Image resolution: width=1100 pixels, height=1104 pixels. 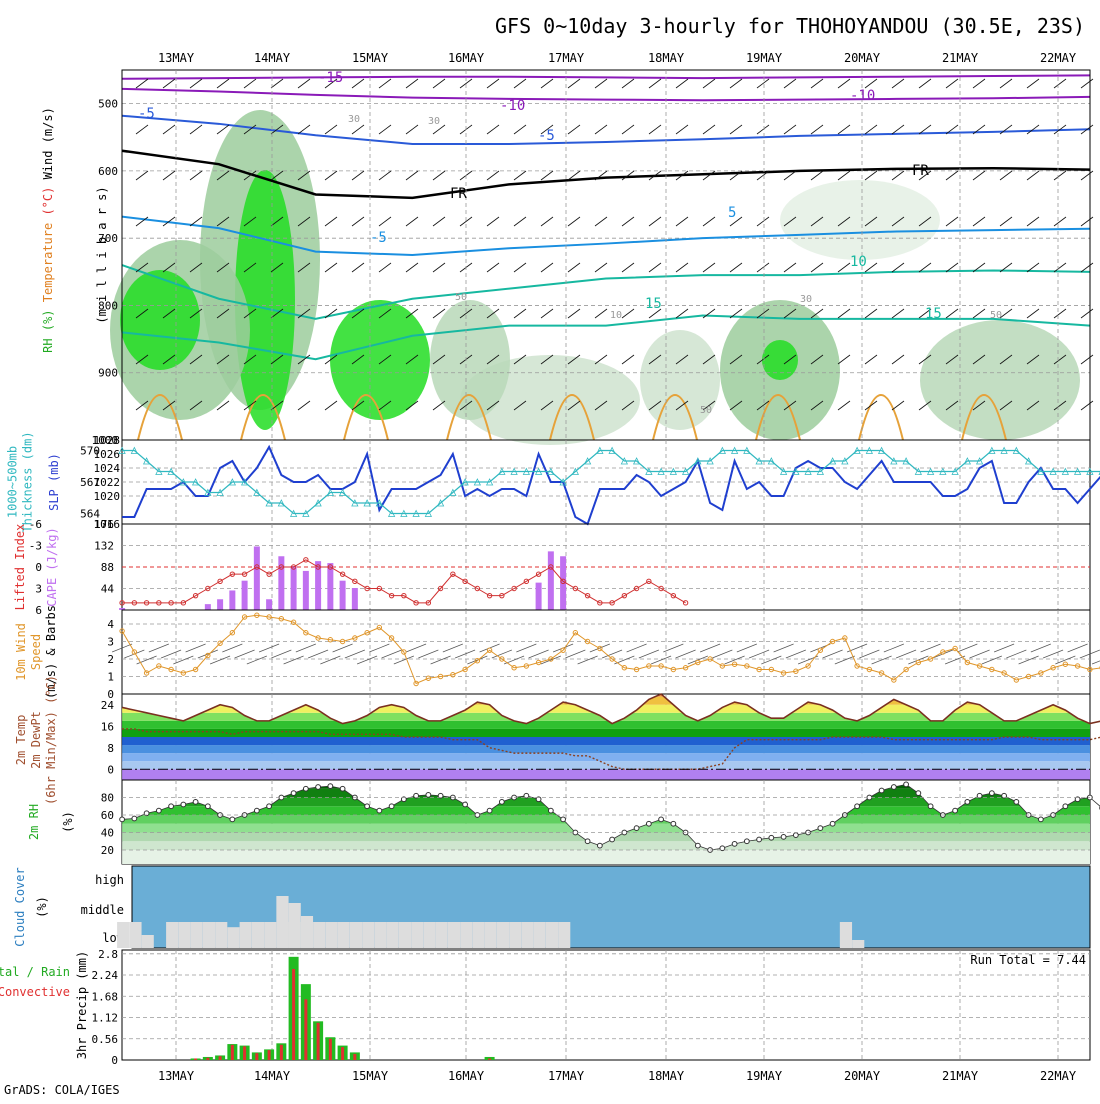 I want to click on precip-total-label: Total / Rain, so click(x=35, y=972).